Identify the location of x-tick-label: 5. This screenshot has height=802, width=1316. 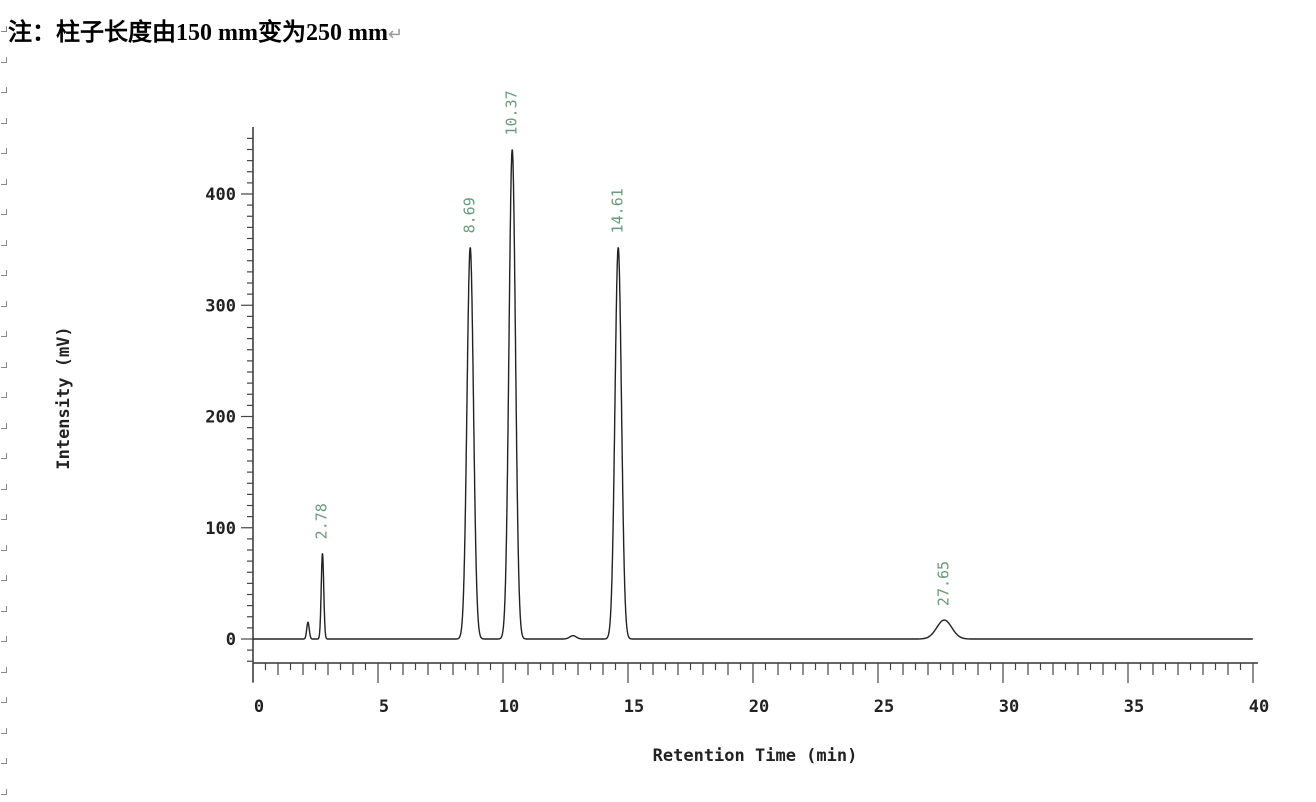
(384, 707).